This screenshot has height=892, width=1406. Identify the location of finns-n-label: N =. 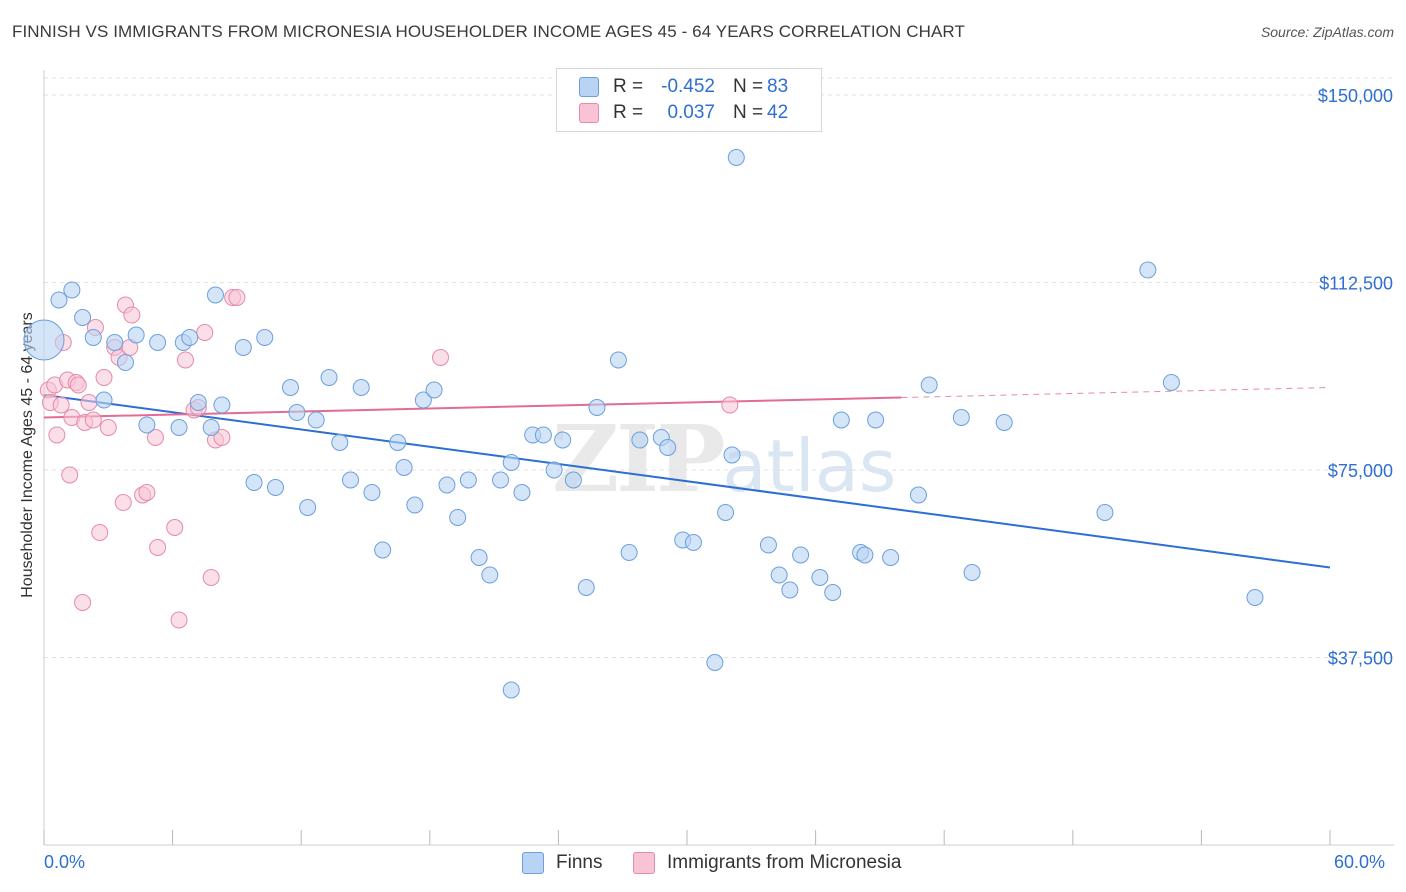
(748, 86).